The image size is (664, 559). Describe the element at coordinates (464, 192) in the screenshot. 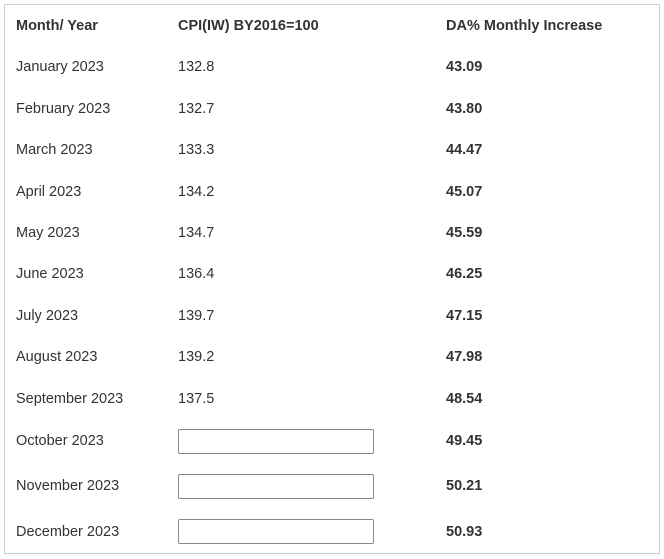

I see `da-cell: 45.07` at that location.